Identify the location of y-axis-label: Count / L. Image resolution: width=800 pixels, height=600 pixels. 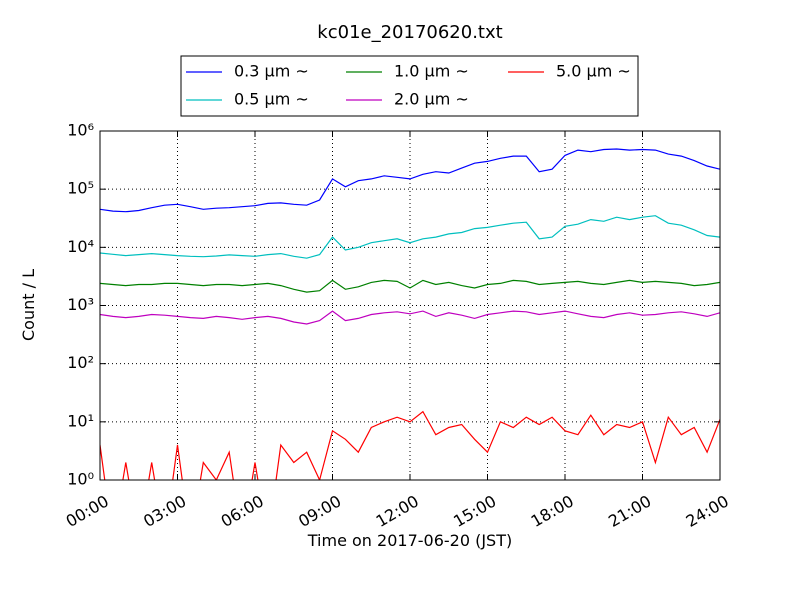
(28, 305).